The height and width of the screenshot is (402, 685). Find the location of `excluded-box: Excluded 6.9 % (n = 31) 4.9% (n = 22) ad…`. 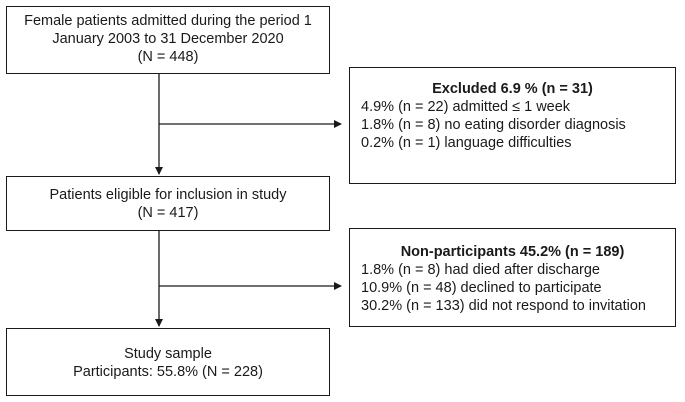

excluded-box: Excluded 6.9 % (n = 31) 4.9% (n = 22) ad… is located at coordinates (512, 125).